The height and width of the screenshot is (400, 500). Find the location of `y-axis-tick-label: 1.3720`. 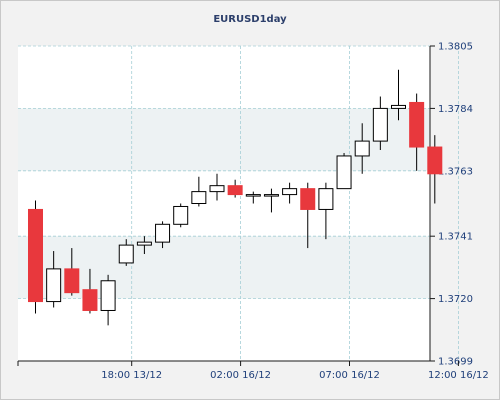

y-axis-tick-label: 1.3720 is located at coordinates (455, 299).